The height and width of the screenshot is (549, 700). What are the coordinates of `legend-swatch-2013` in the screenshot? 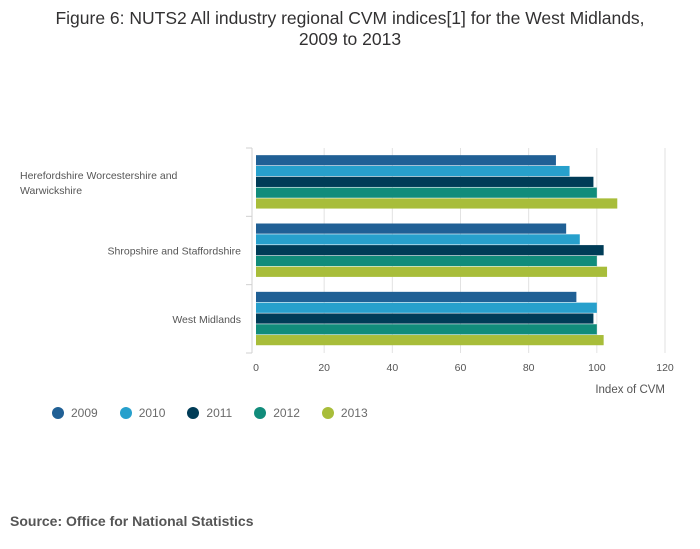 It's located at (327, 413).